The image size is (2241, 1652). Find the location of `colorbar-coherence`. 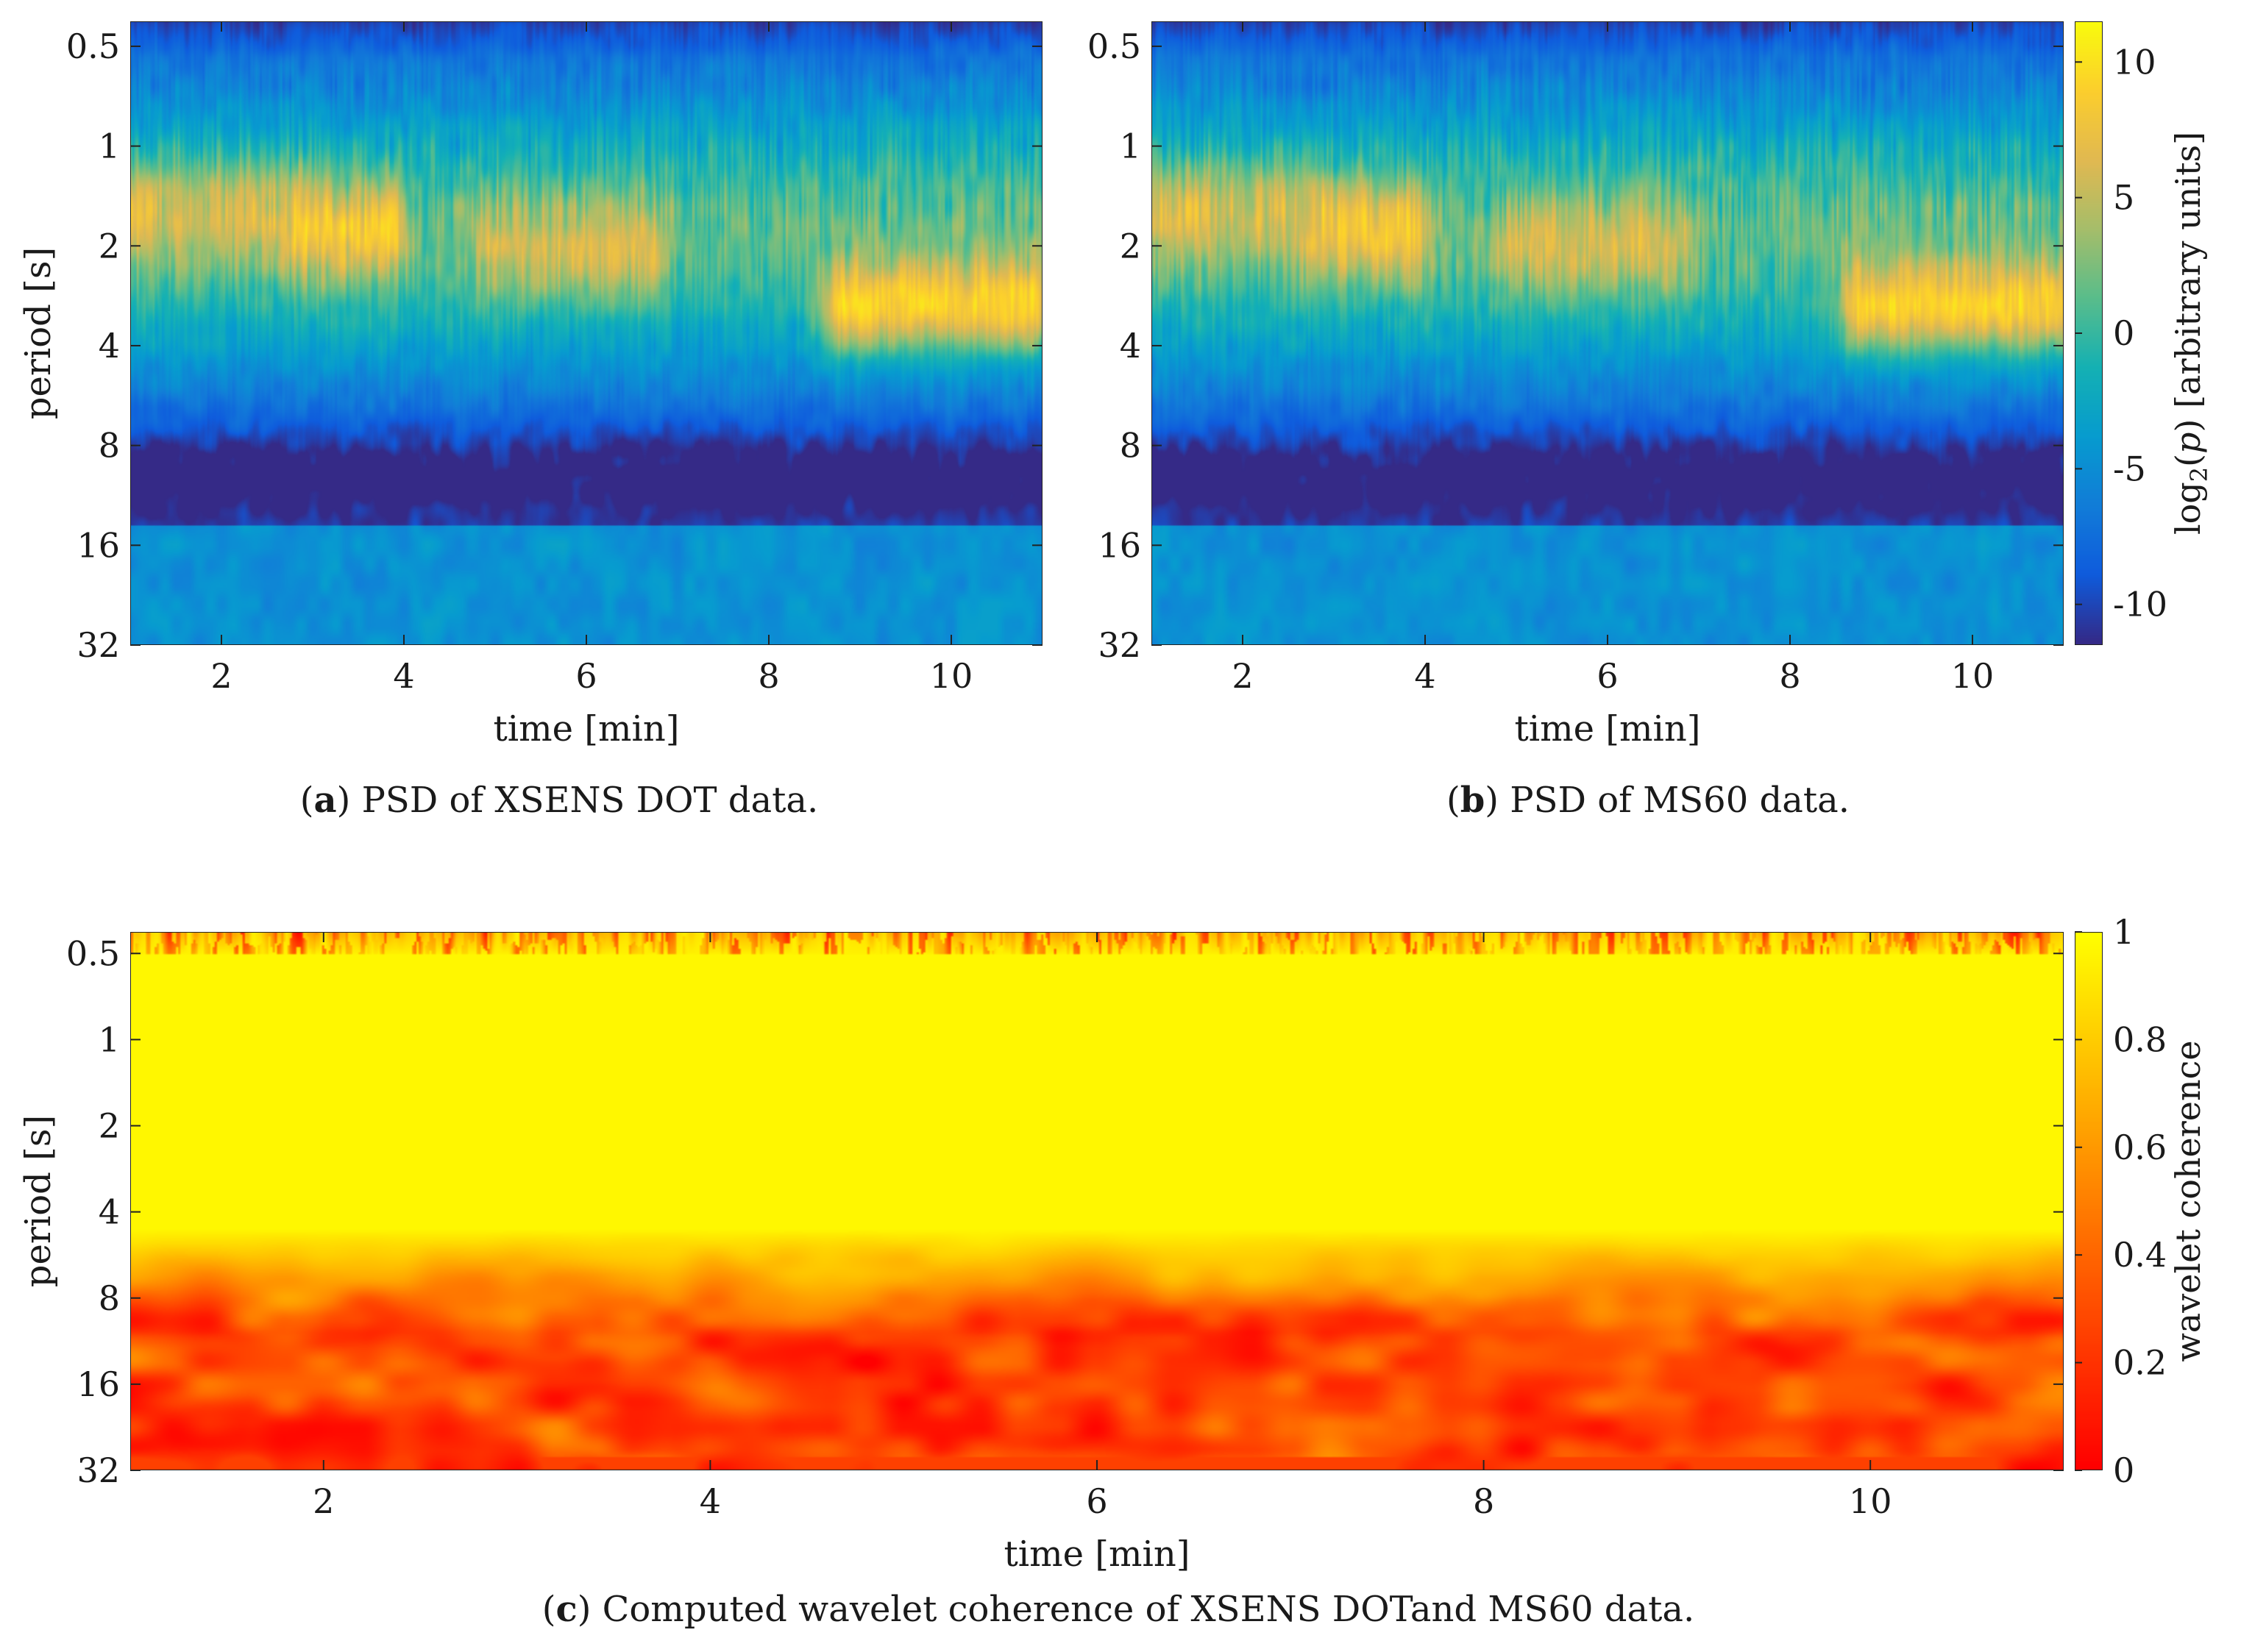

colorbar-coherence is located at coordinates (2089, 1201).